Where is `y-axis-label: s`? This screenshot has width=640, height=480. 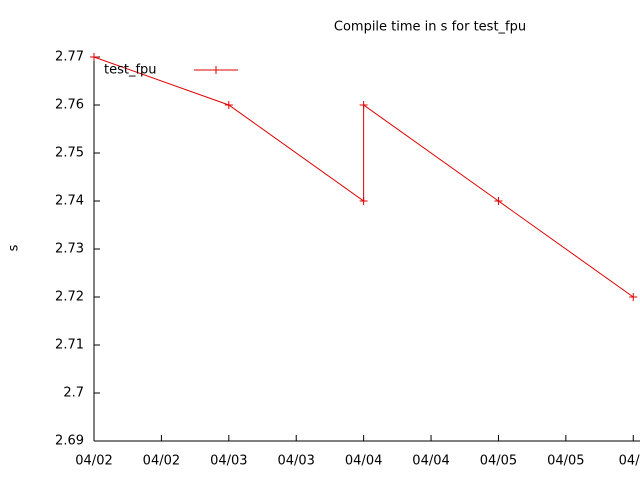 y-axis-label: s is located at coordinates (14, 247).